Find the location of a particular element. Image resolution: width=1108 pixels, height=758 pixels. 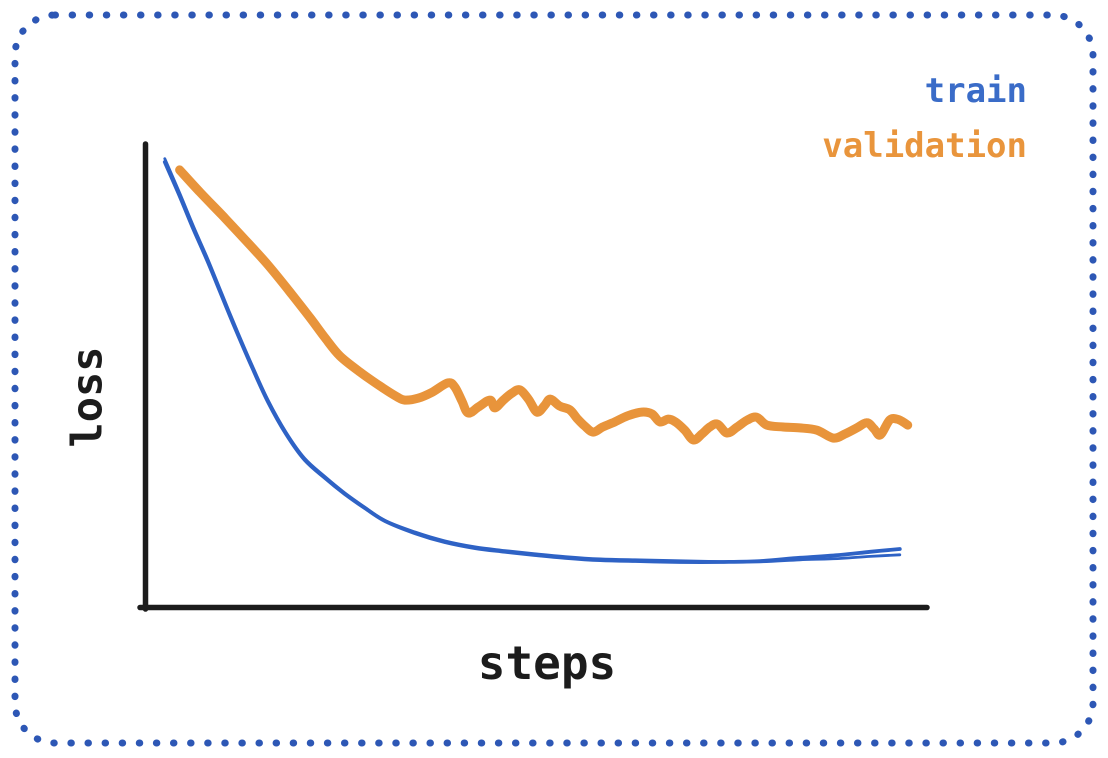

legend-item-validation: validation is located at coordinates (924, 145).